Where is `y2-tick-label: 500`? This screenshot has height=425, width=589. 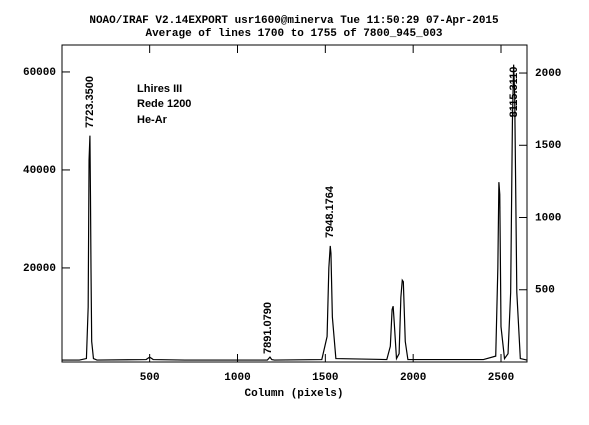
y2-tick-label: 500 is located at coordinates (545, 291).